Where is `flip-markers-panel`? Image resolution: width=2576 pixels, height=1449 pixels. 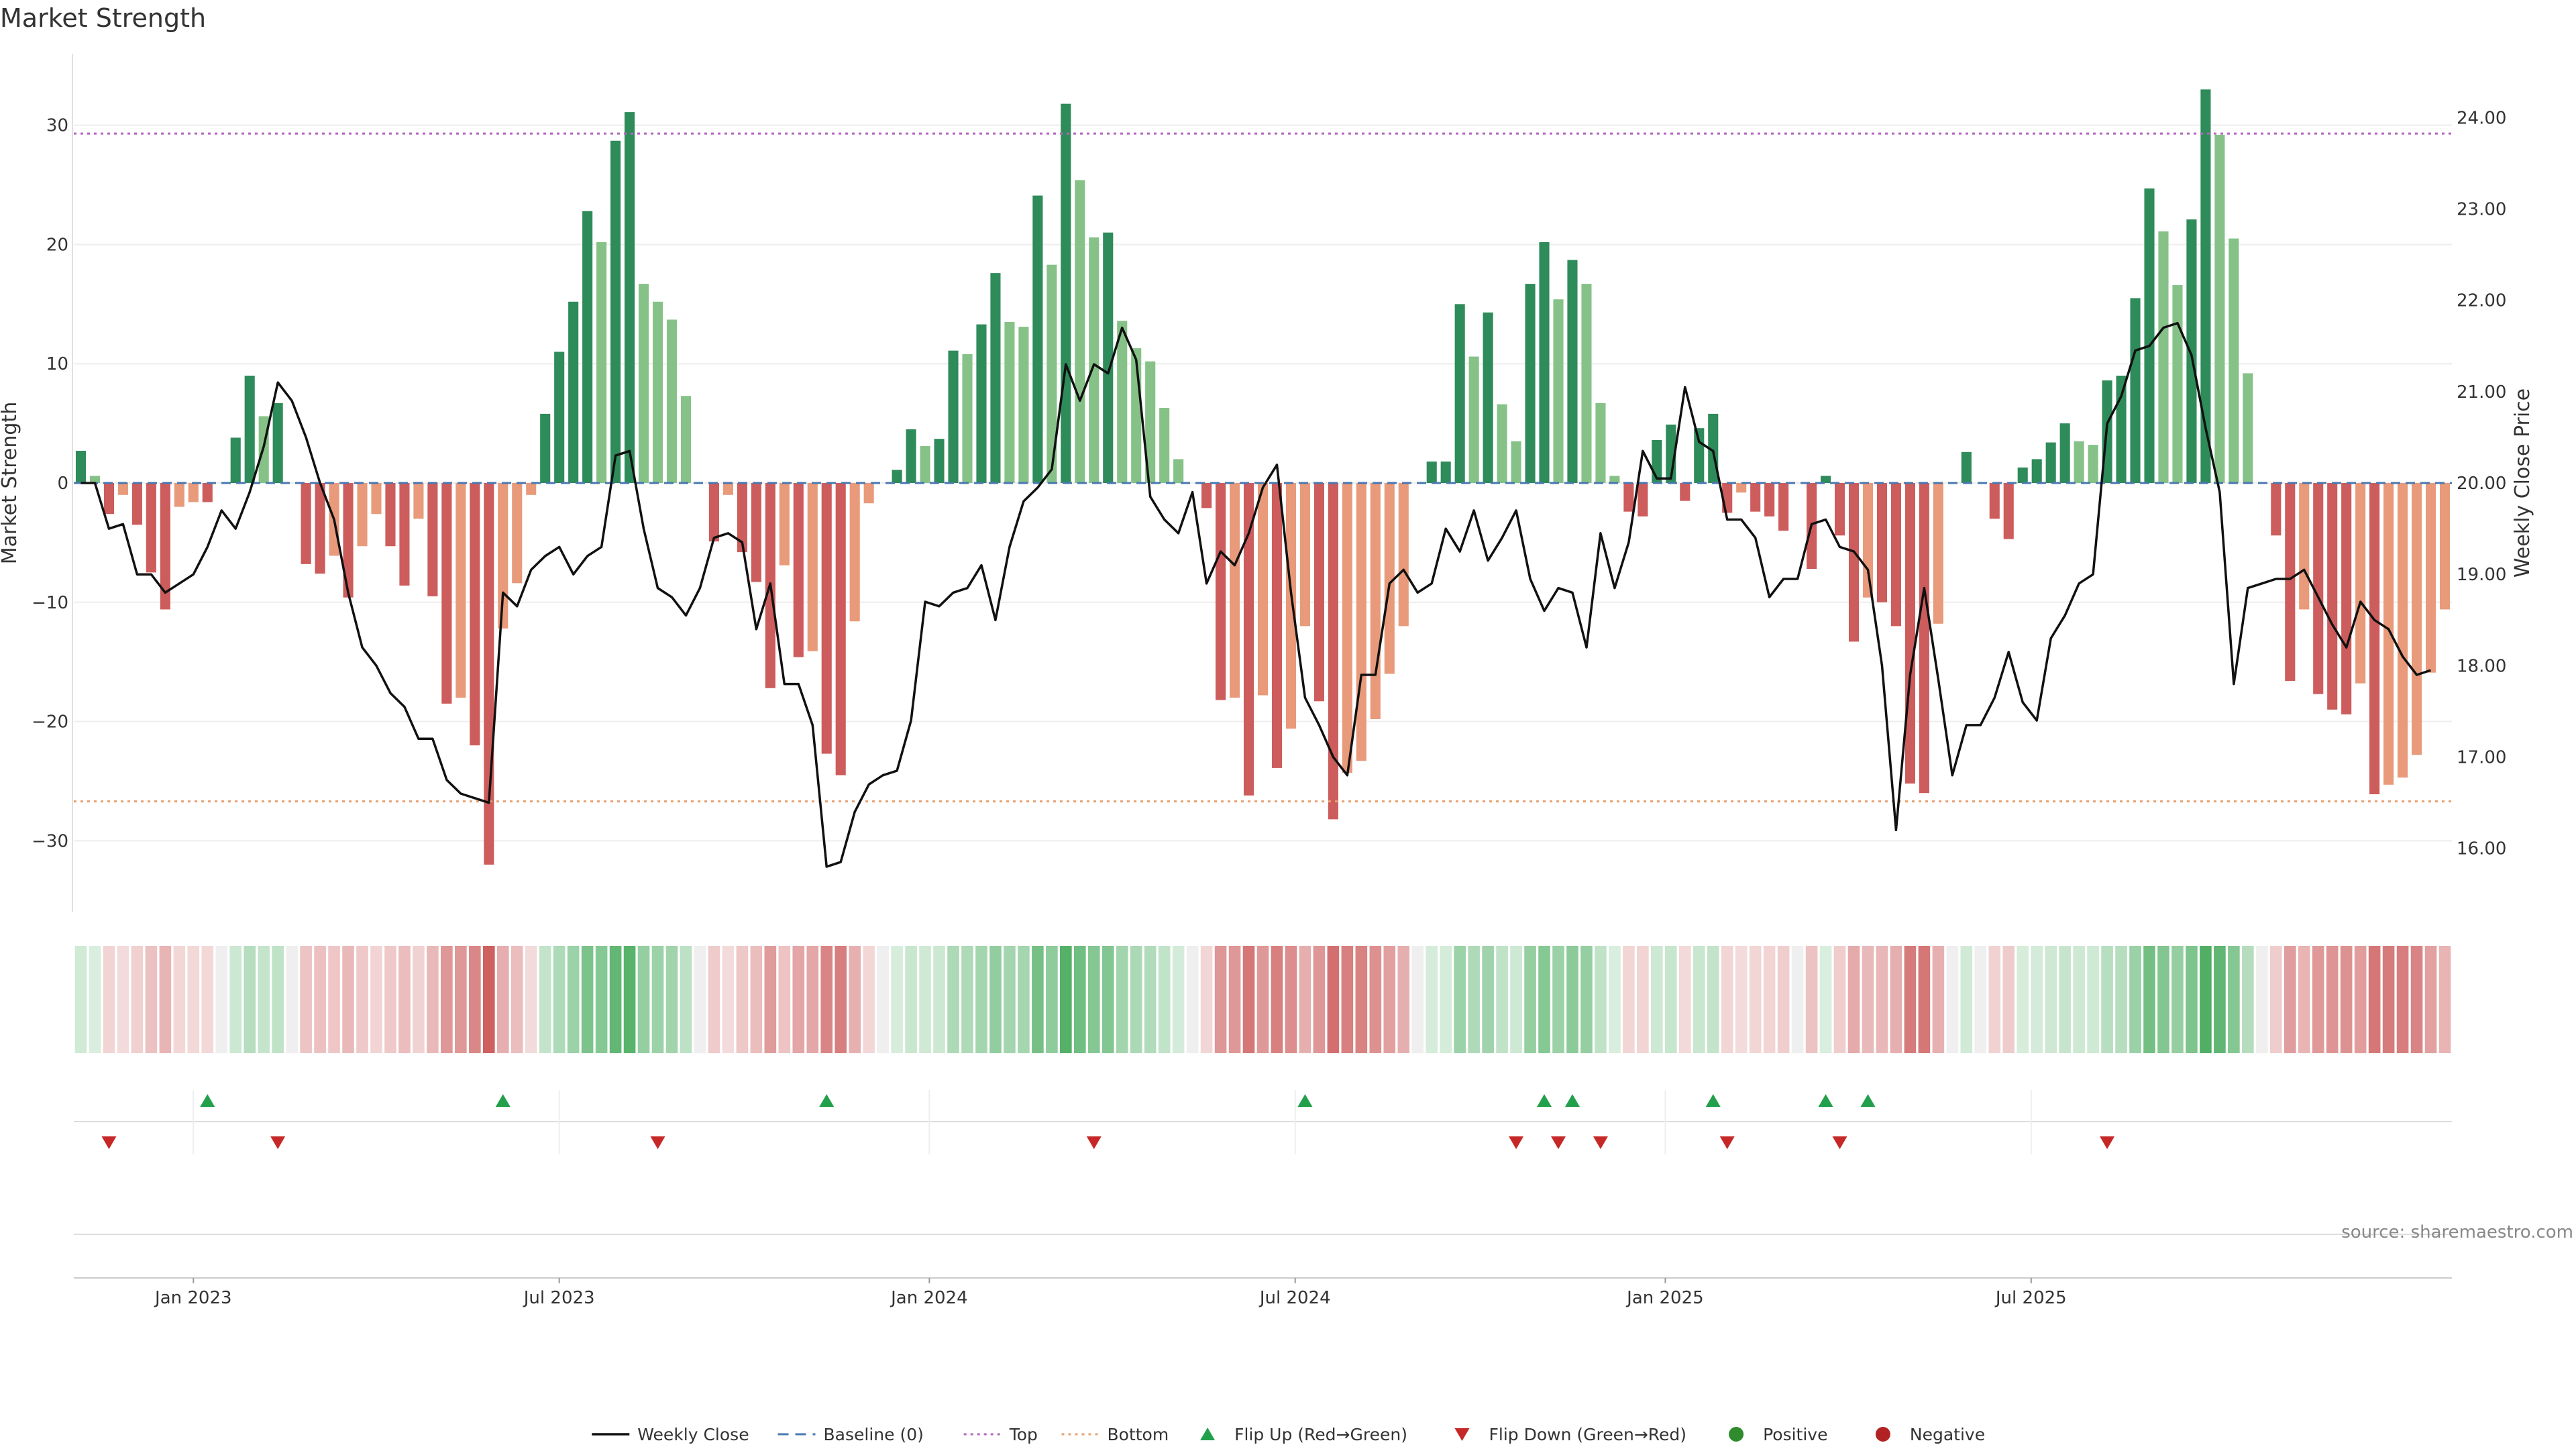 flip-markers-panel is located at coordinates (1263, 1162).